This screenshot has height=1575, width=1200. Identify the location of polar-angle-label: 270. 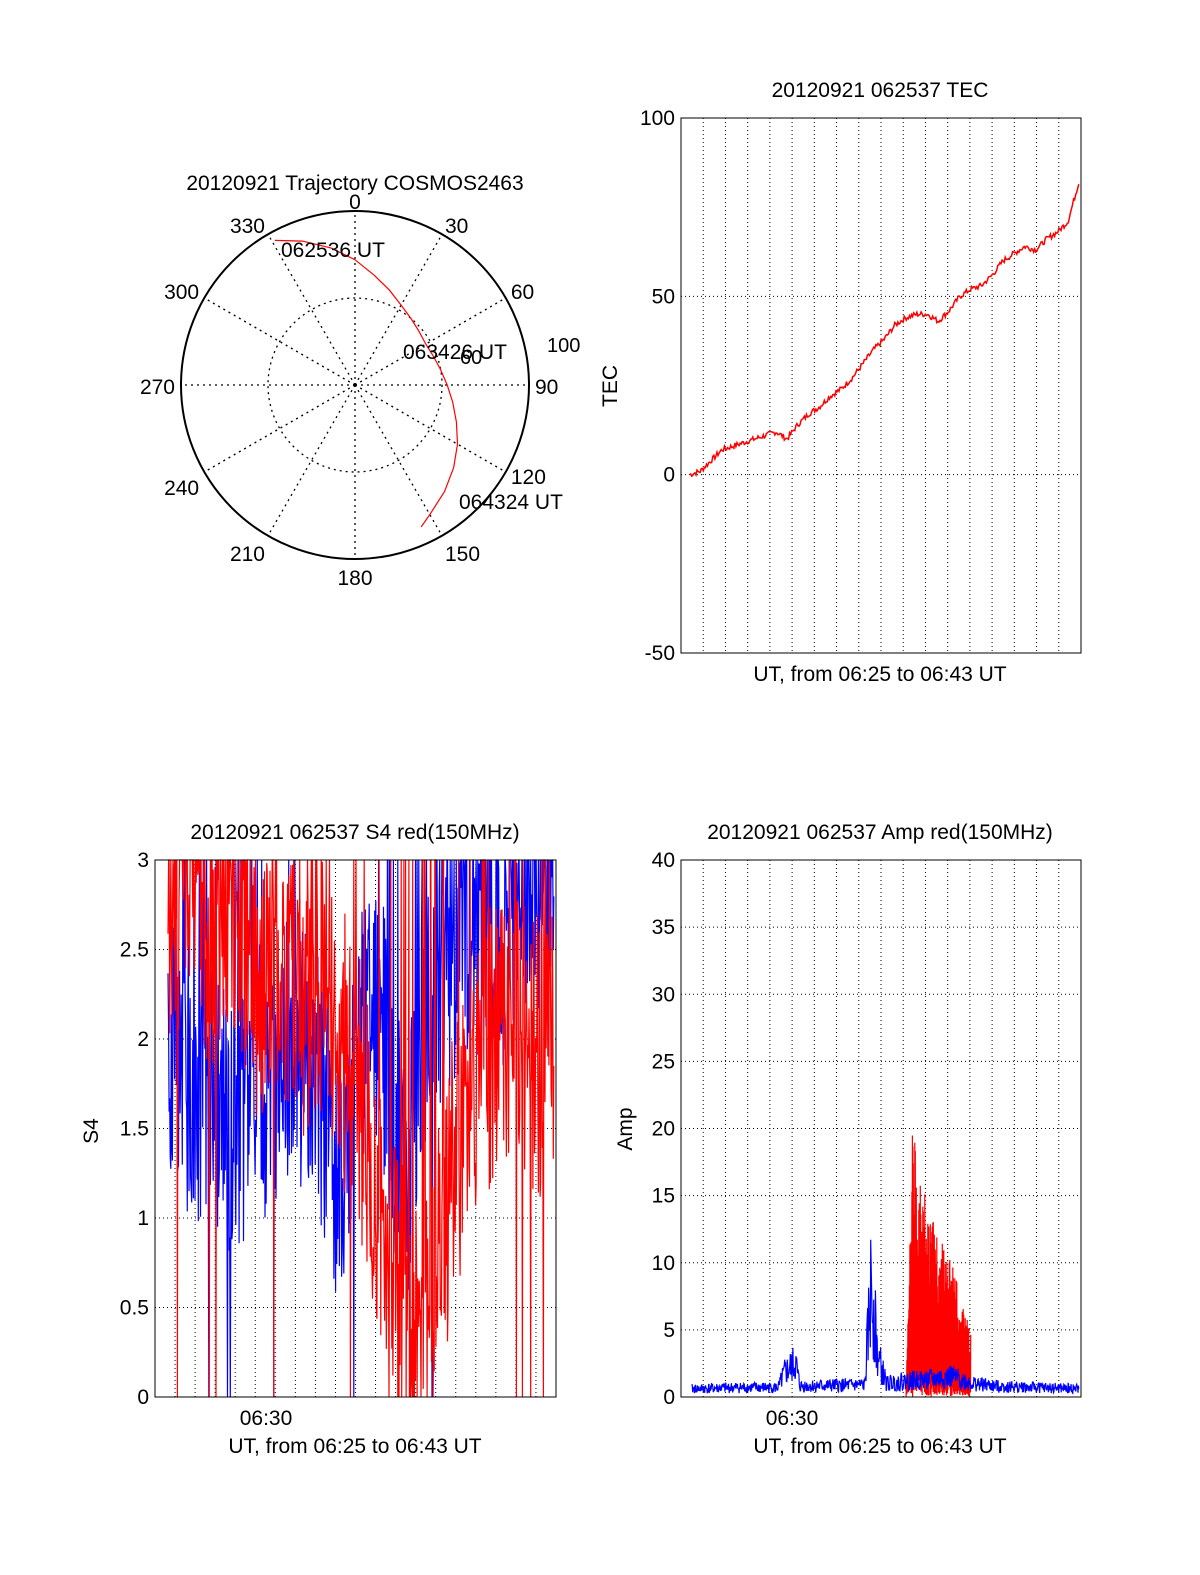
(157, 387).